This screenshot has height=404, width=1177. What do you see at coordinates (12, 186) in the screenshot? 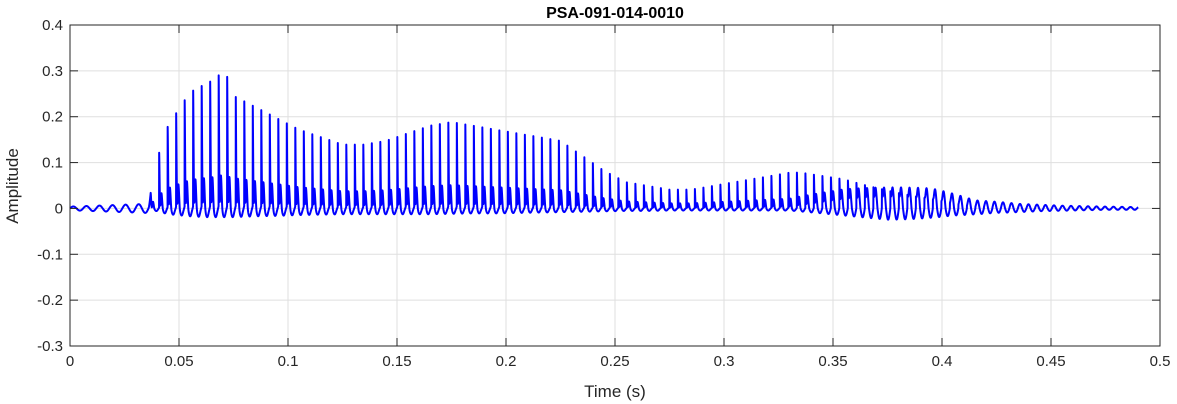
I see `y-axis-title: Amplitude` at bounding box center [12, 186].